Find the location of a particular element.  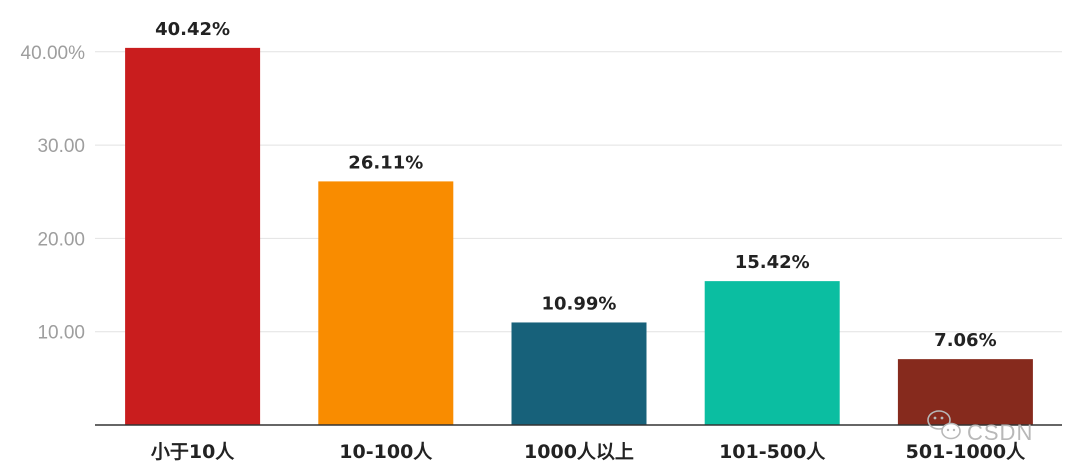

x-tick-label: 小于10人 is located at coordinates (193, 452).